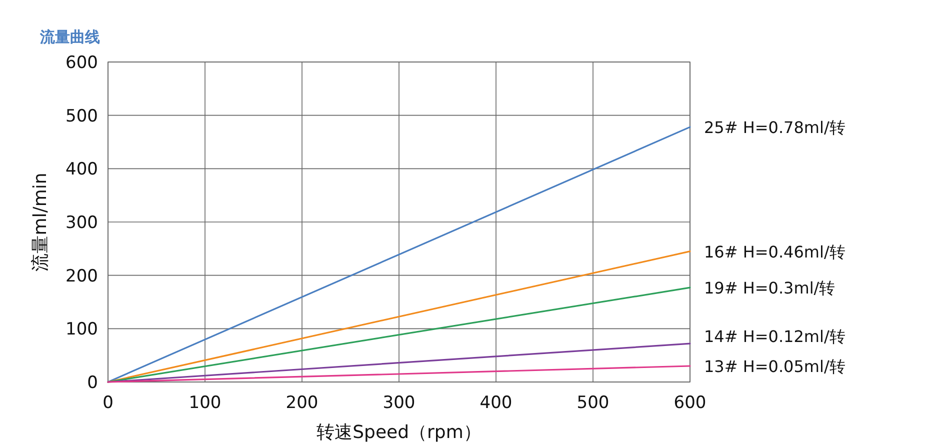 The image size is (925, 446). I want to click on x-tick-label: 400, so click(496, 403).